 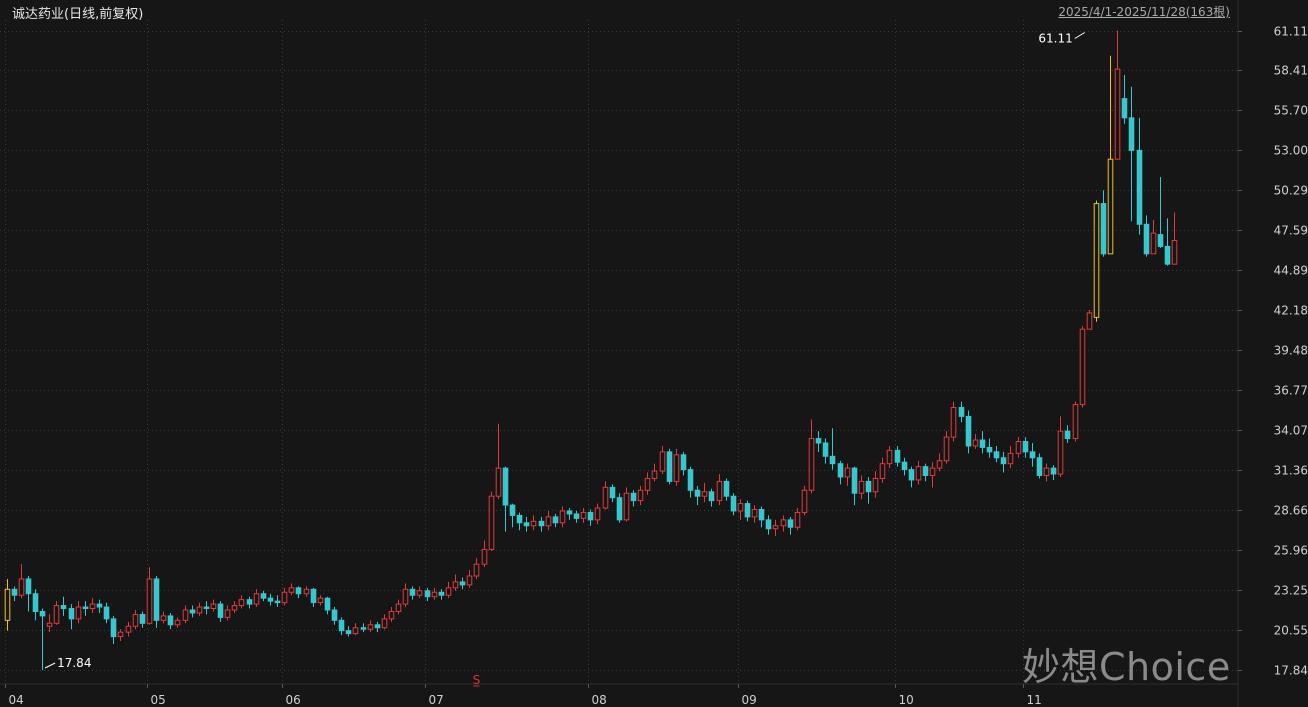 I want to click on y-tick-label: 42.18, so click(x=1291, y=311).